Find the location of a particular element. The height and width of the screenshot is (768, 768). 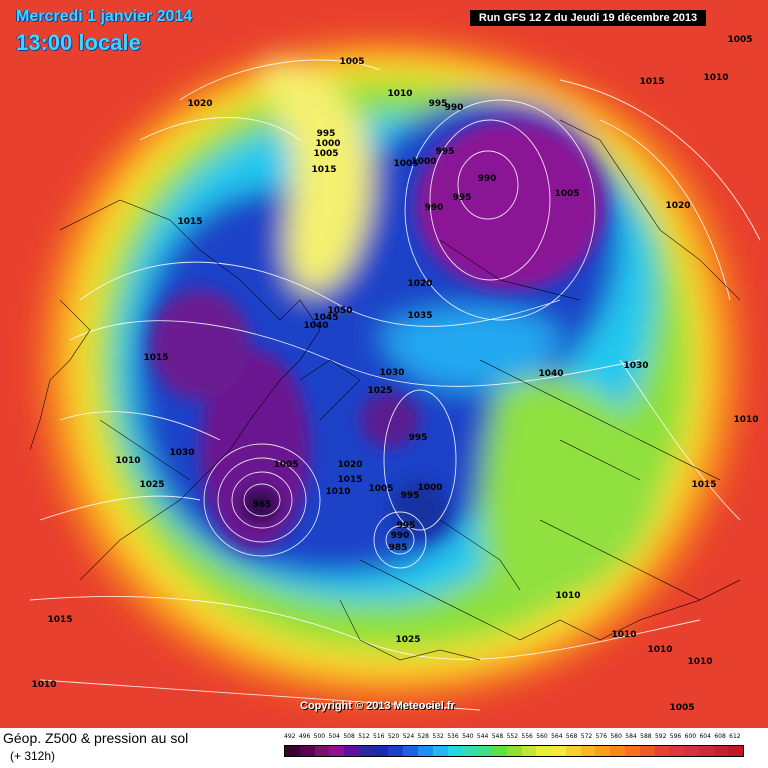

legend-value: 540 is located at coordinates (468, 736).